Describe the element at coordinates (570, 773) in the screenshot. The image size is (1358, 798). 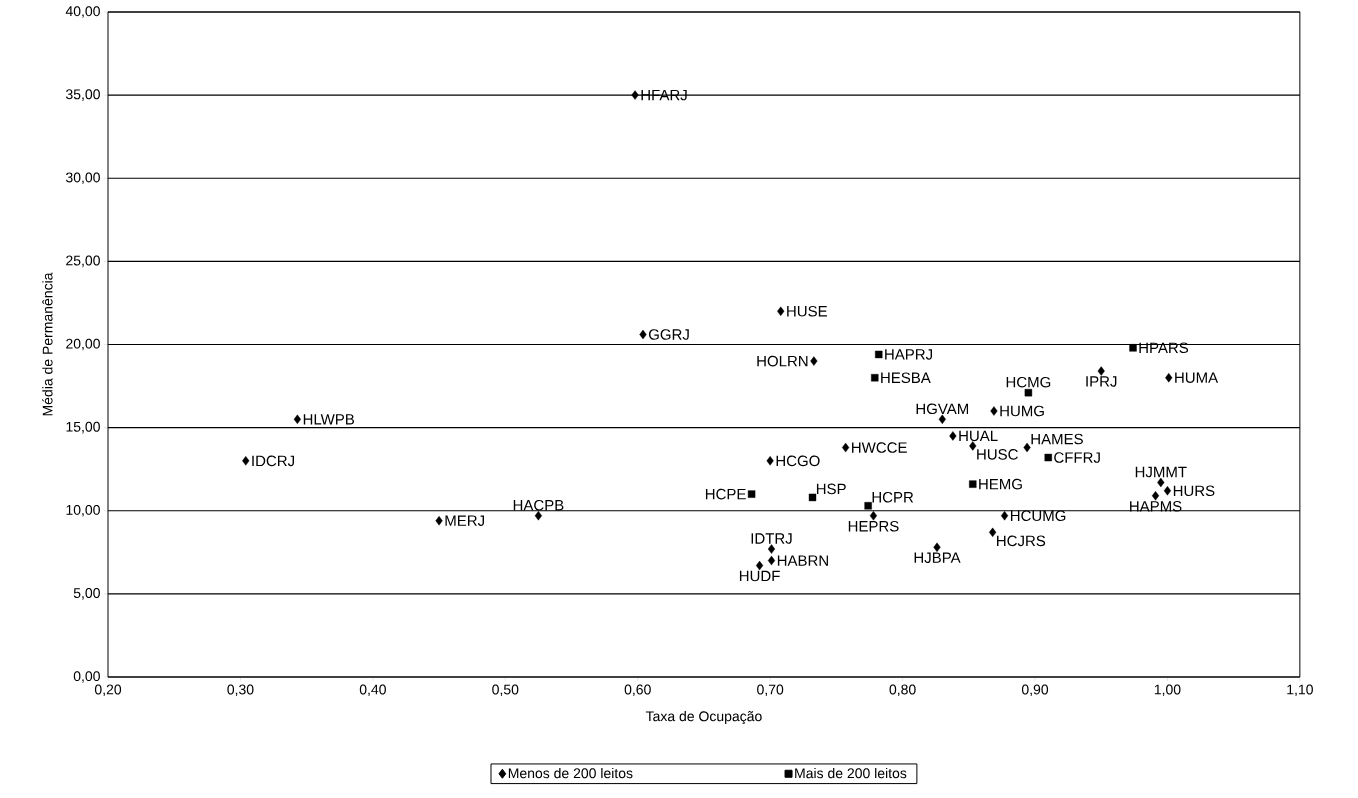
I see `legend-label: Menos de 200 leitos` at that location.